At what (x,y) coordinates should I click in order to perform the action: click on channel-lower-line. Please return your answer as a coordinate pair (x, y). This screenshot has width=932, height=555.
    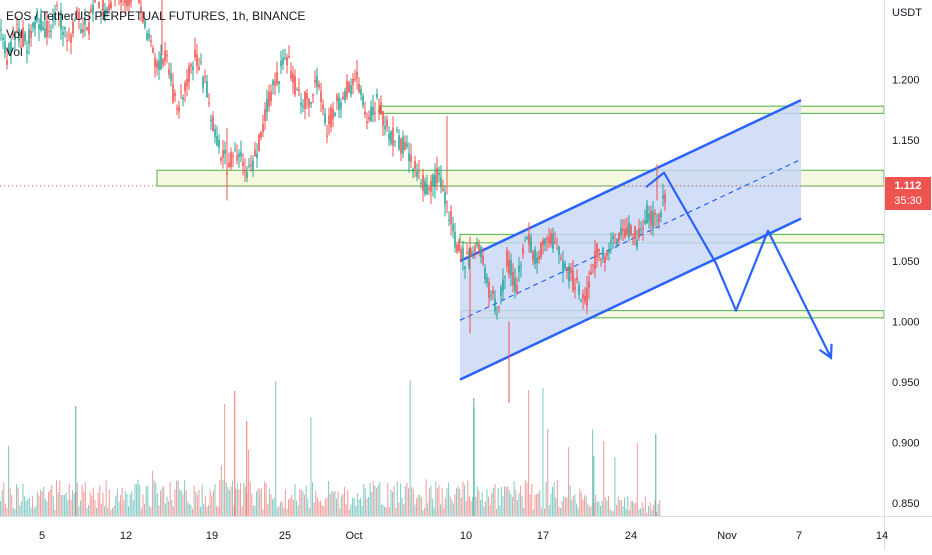
    Looking at the image, I should click on (630, 299).